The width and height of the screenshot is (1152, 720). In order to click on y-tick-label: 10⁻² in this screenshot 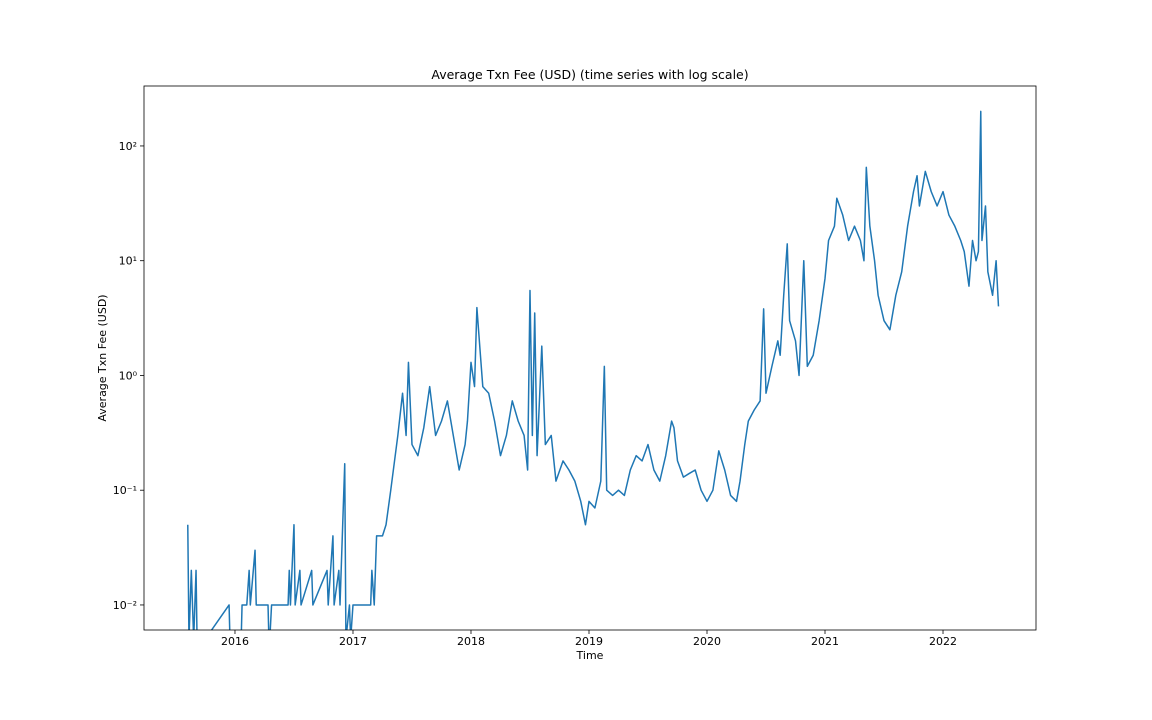, I will do `click(125, 605)`.